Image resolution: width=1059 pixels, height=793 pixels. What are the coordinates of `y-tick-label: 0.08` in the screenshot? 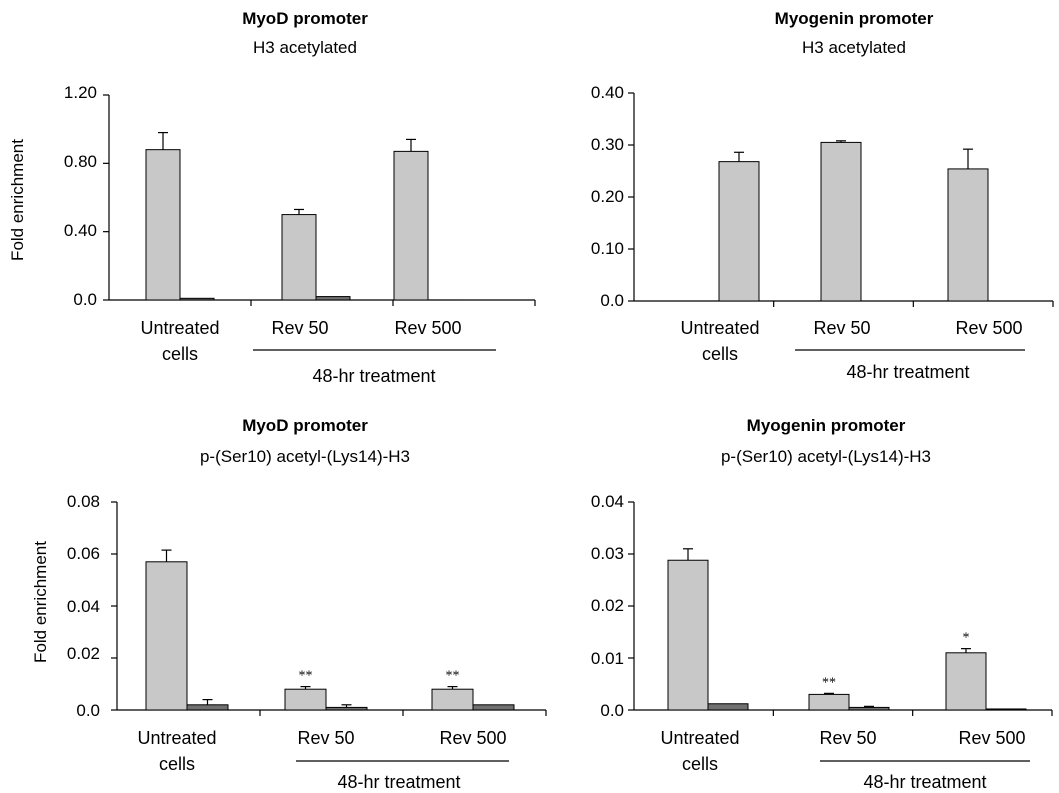 It's located at (83, 501).